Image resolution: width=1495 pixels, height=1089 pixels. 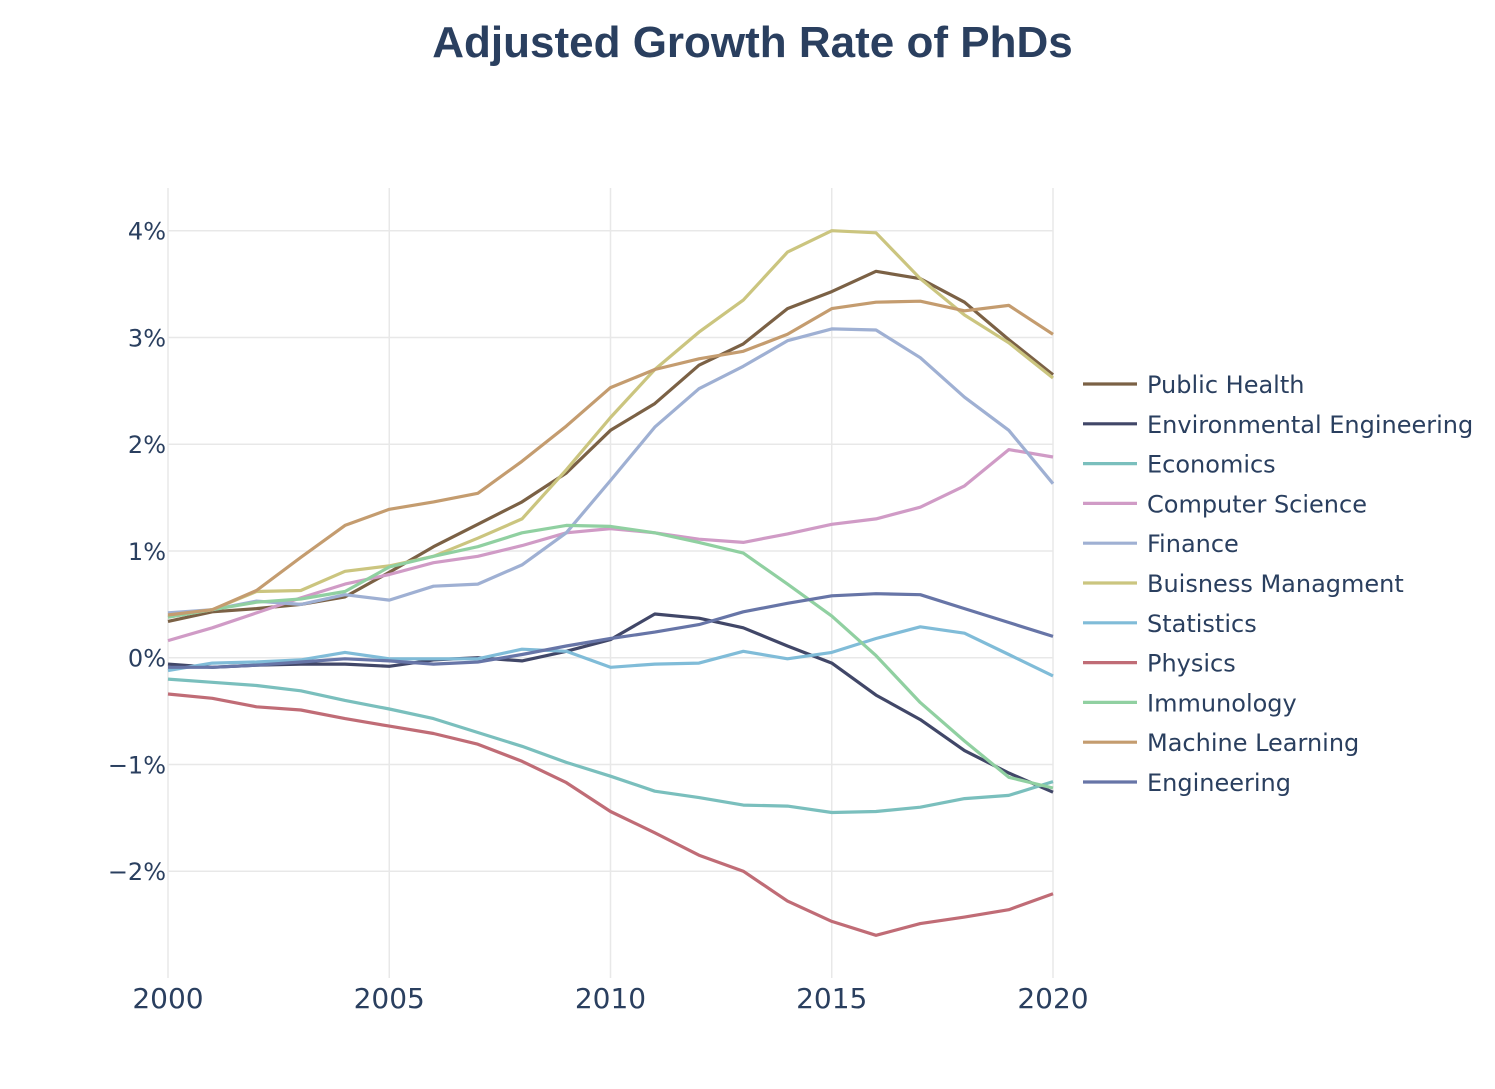 I want to click on y-tick-label: 1%, so click(x=147, y=552).